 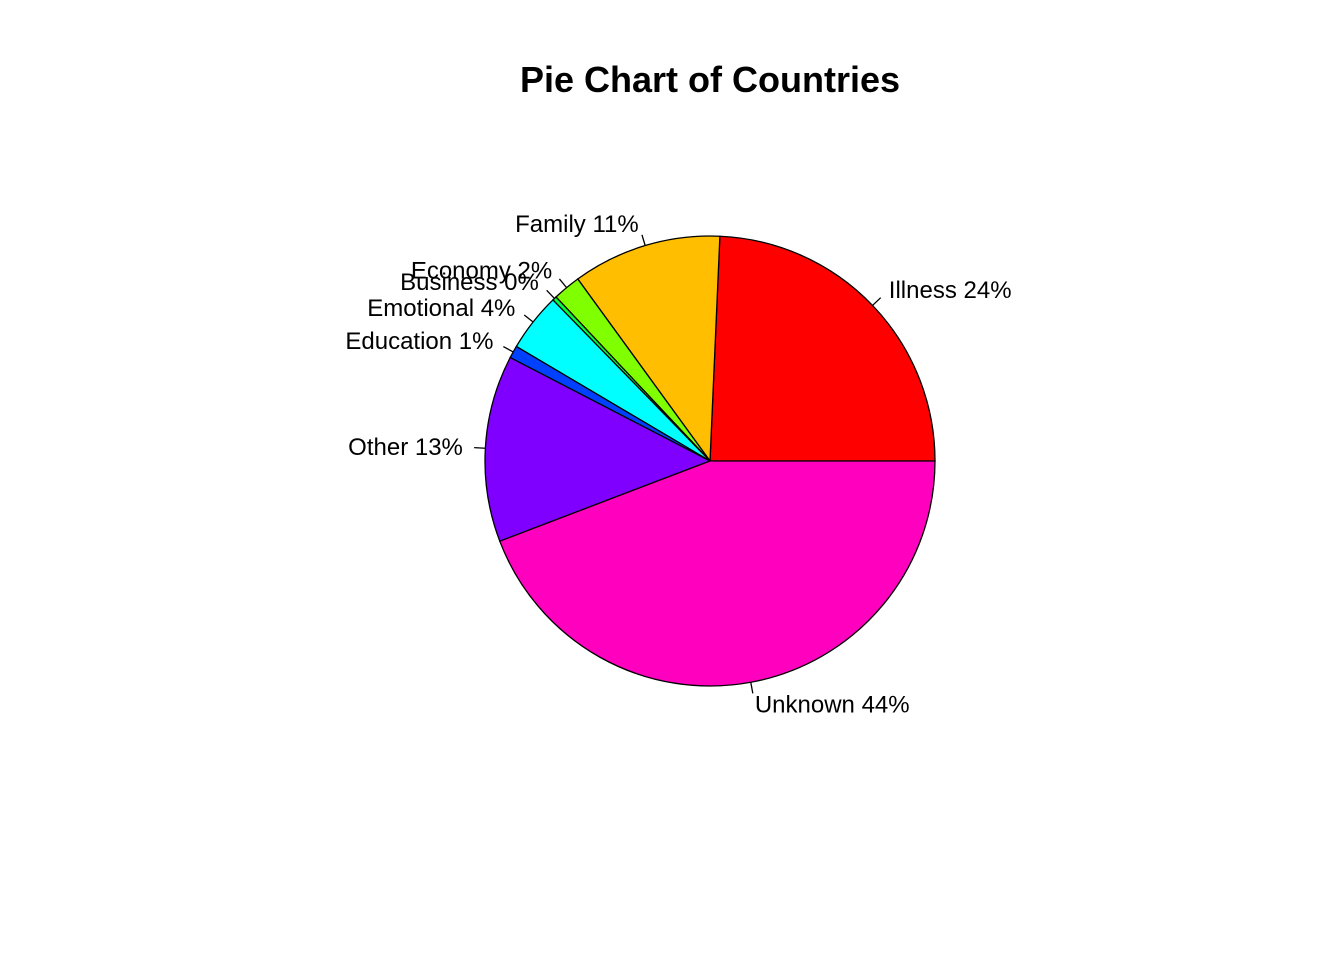 What do you see at coordinates (877, 301) in the screenshot?
I see `leader-line-illness` at bounding box center [877, 301].